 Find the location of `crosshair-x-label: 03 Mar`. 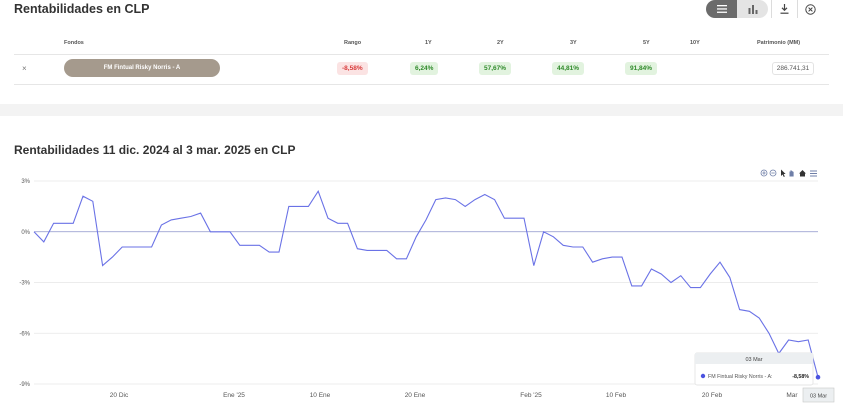

crosshair-x-label: 03 Mar is located at coordinates (818, 395).